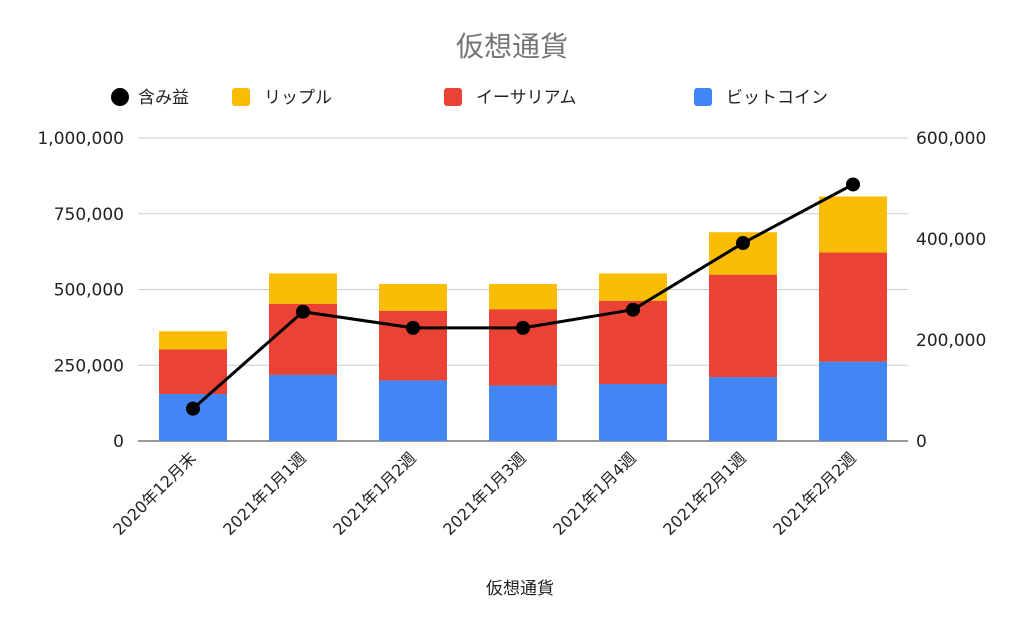 The height and width of the screenshot is (633, 1024). I want to click on legend-label-ripple: リップル, so click(298, 98).